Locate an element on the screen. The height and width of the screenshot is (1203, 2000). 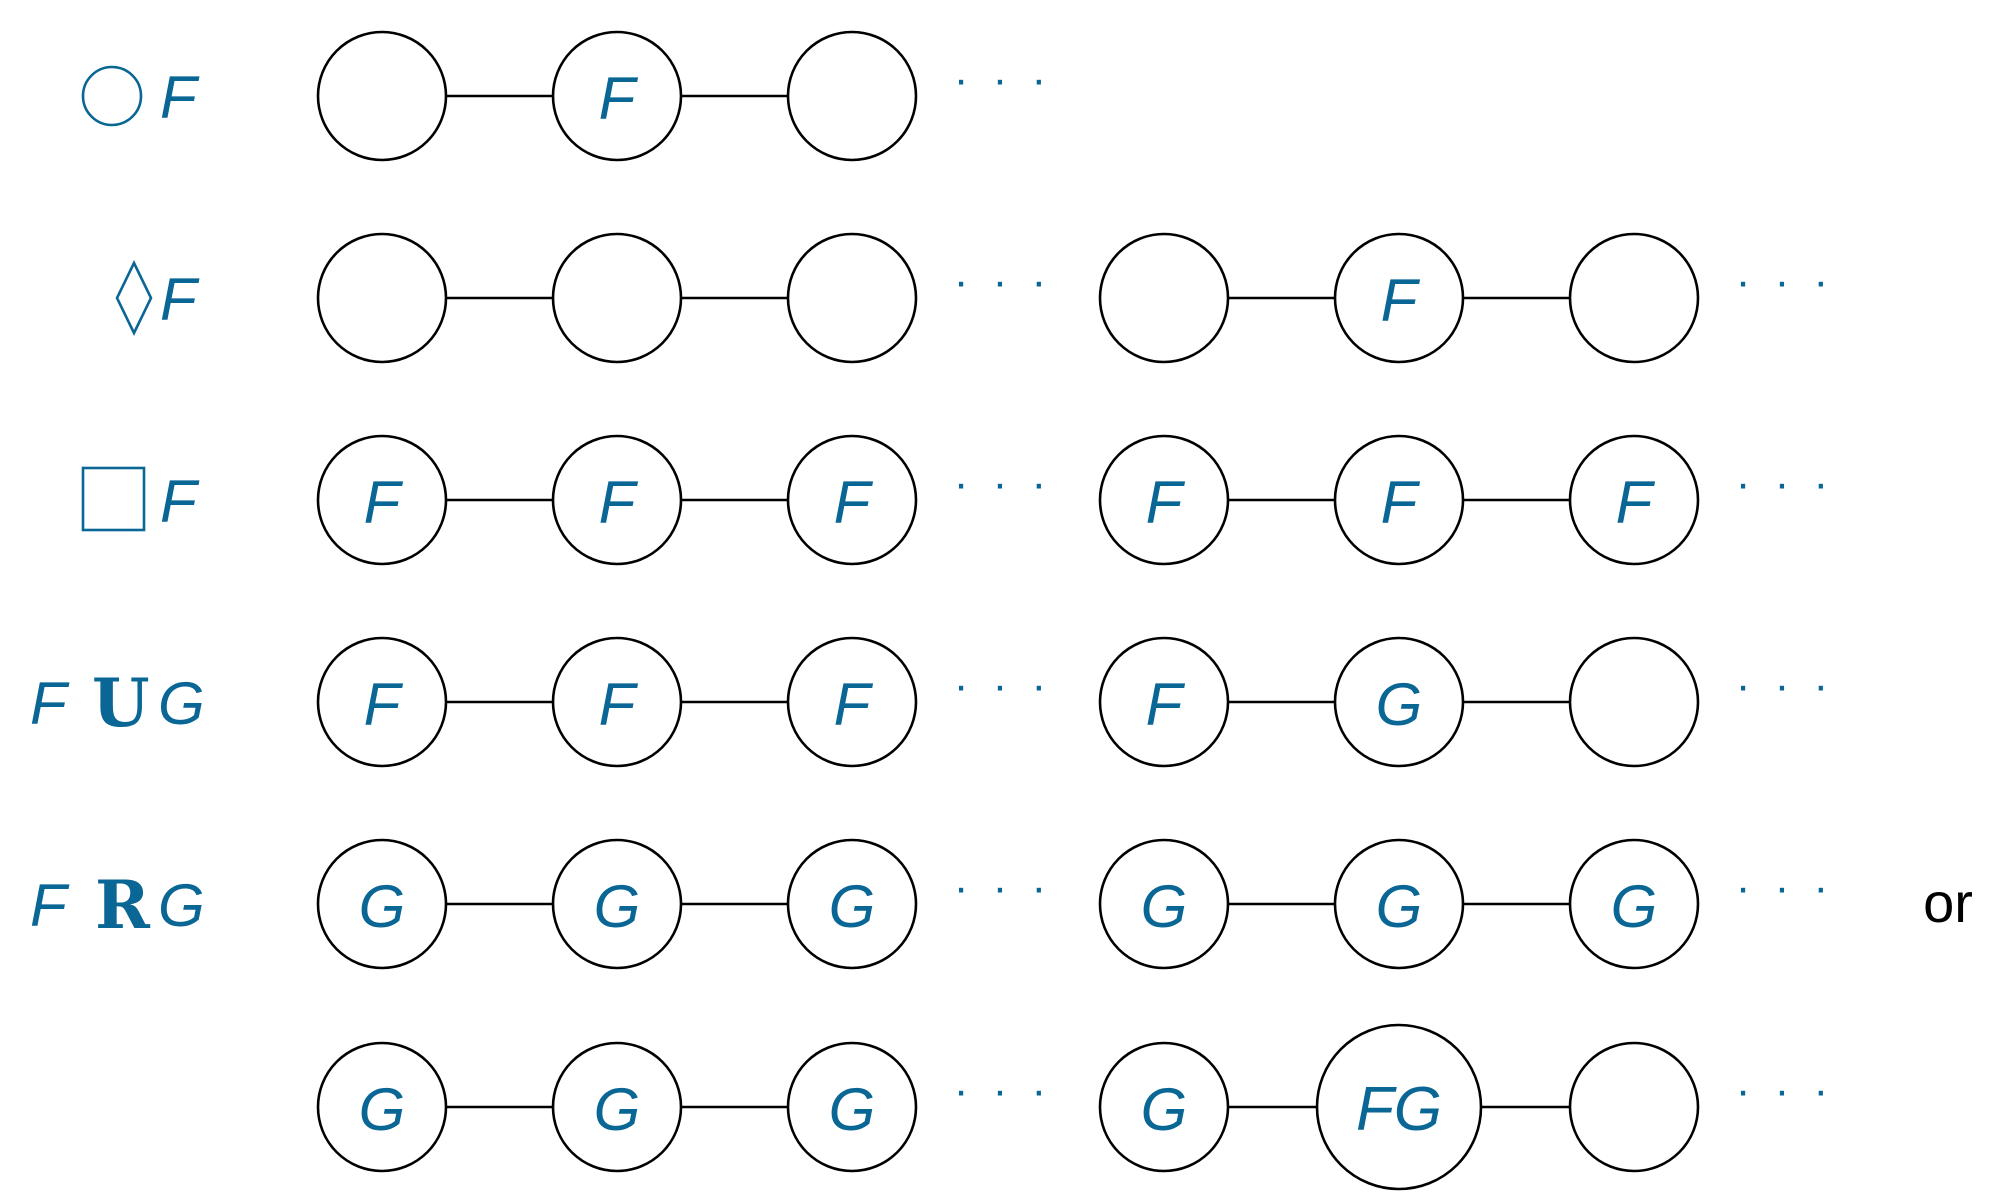
row-always: F F F F · · · F F F · · · is located at coordinates (957, 500).